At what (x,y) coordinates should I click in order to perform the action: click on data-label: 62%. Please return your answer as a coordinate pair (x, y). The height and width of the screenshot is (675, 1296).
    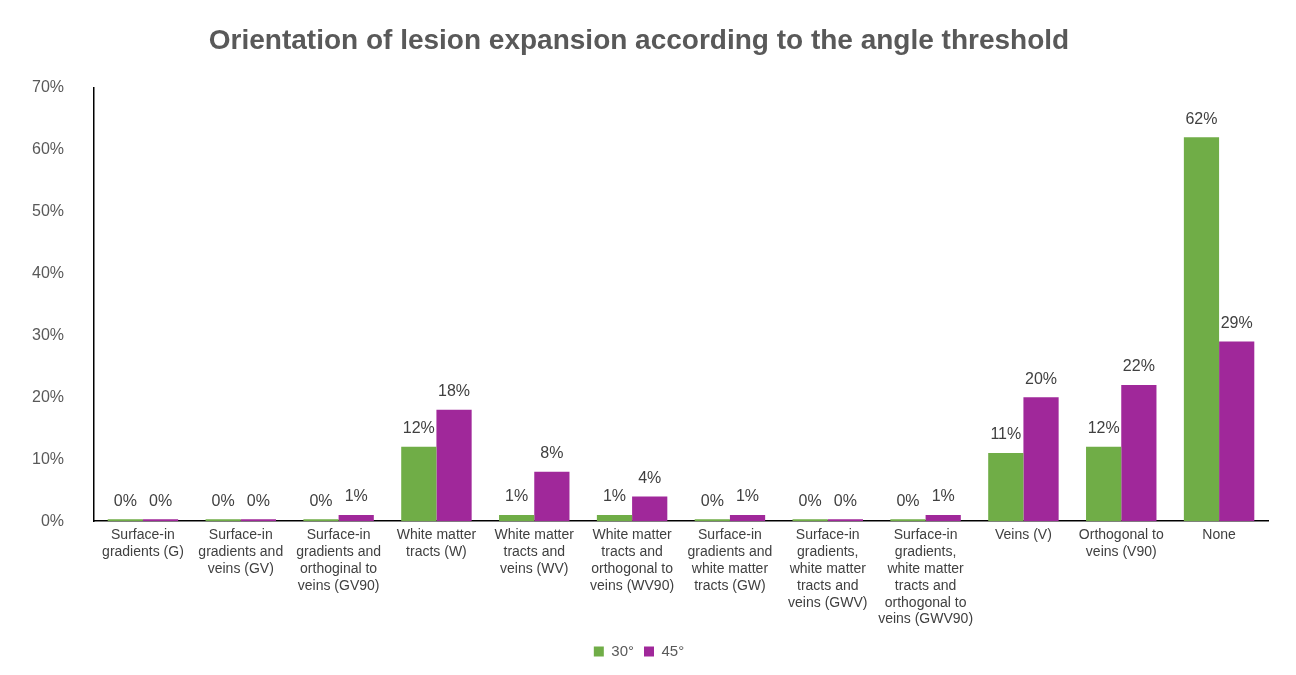
    Looking at the image, I should click on (1201, 118).